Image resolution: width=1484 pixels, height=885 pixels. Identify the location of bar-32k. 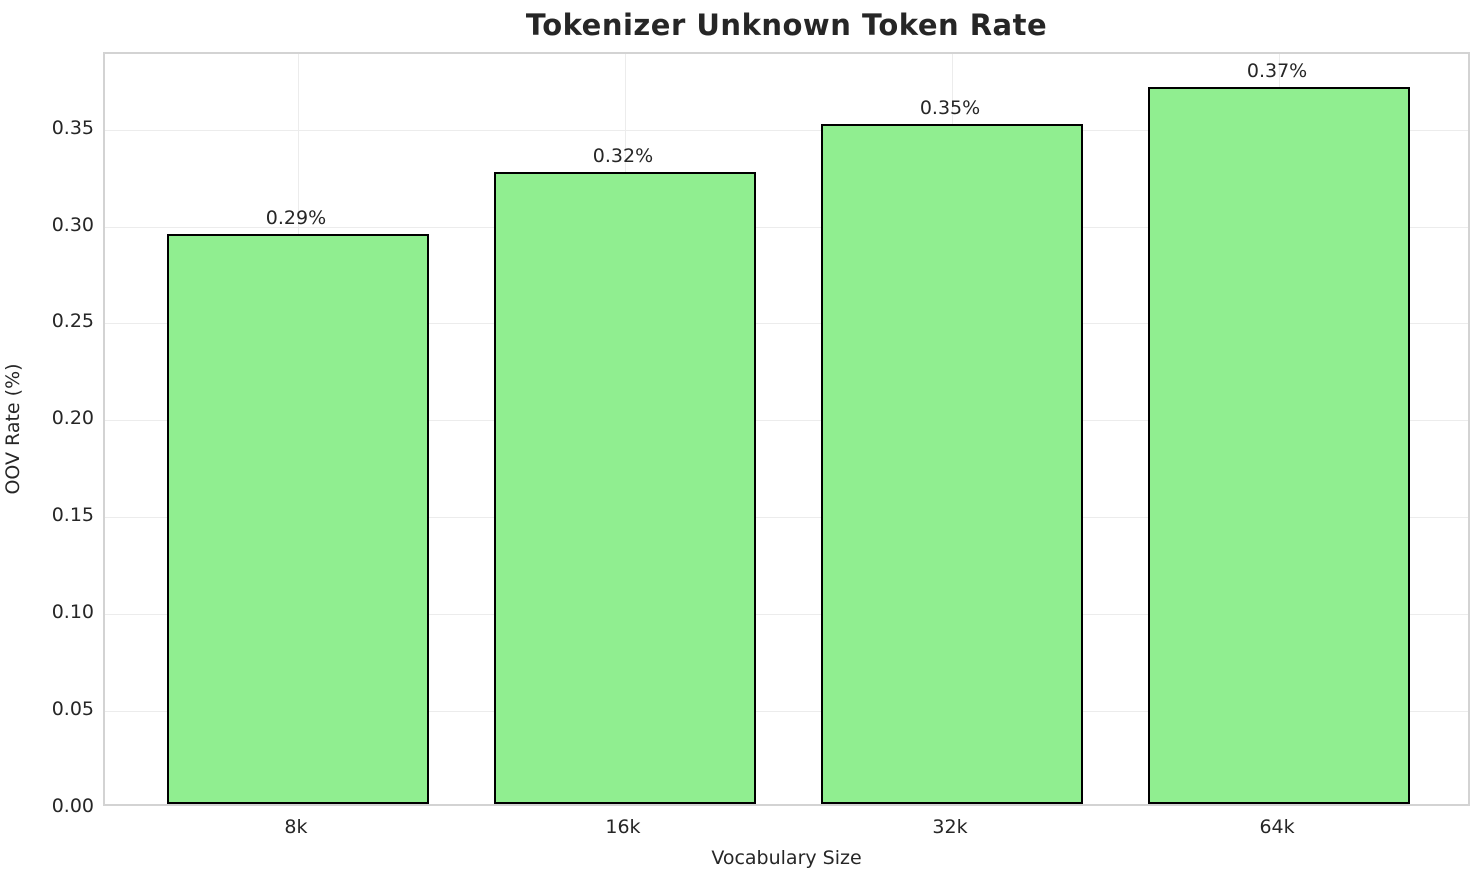
(952, 463).